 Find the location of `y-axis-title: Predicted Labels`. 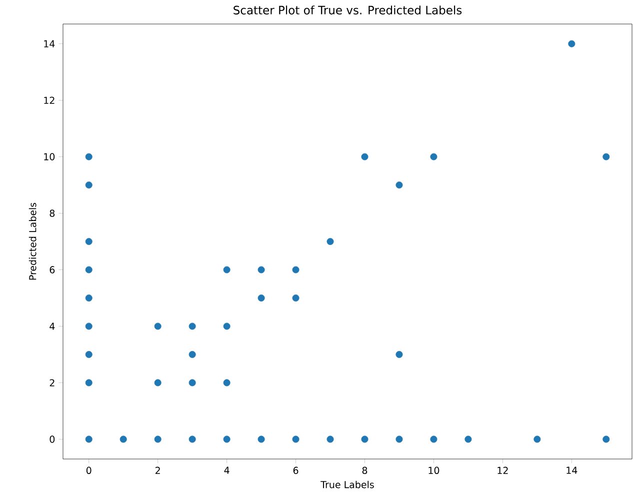

y-axis-title: Predicted Labels is located at coordinates (32, 241).